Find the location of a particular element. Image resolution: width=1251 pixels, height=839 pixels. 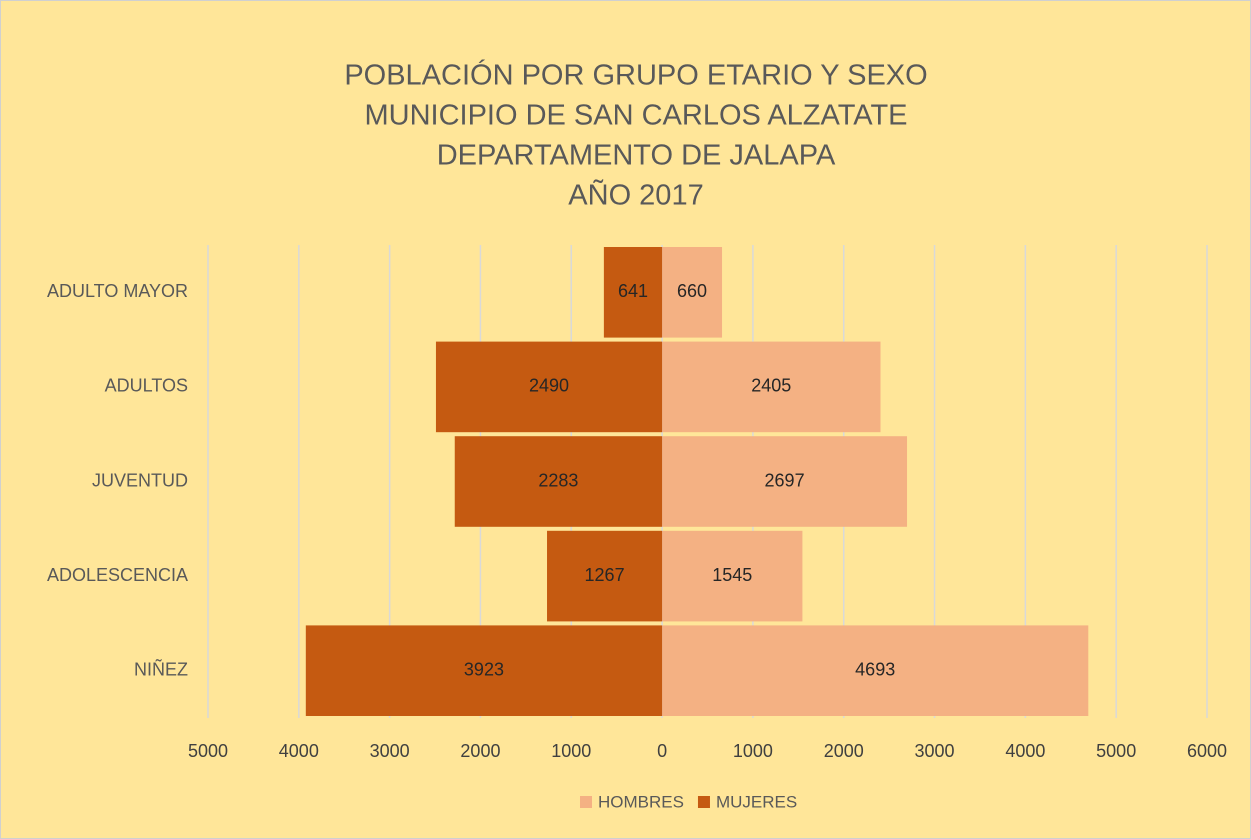

chart-title: MUNICIPIO DE SAN CARLOS ALZATATE is located at coordinates (635, 116).